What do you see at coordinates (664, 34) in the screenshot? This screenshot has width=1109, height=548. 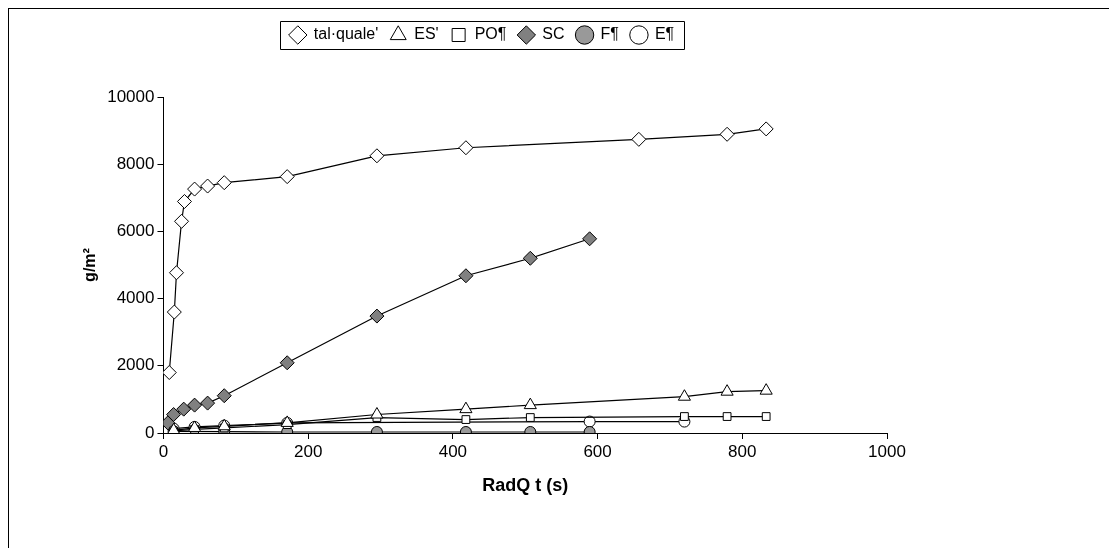 I see `legend-label: E¶` at bounding box center [664, 34].